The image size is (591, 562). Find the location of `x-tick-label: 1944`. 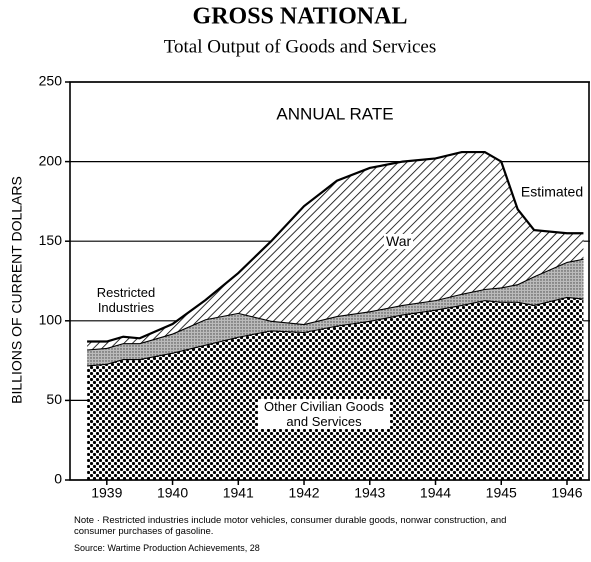

x-tick-label: 1944 is located at coordinates (435, 493).